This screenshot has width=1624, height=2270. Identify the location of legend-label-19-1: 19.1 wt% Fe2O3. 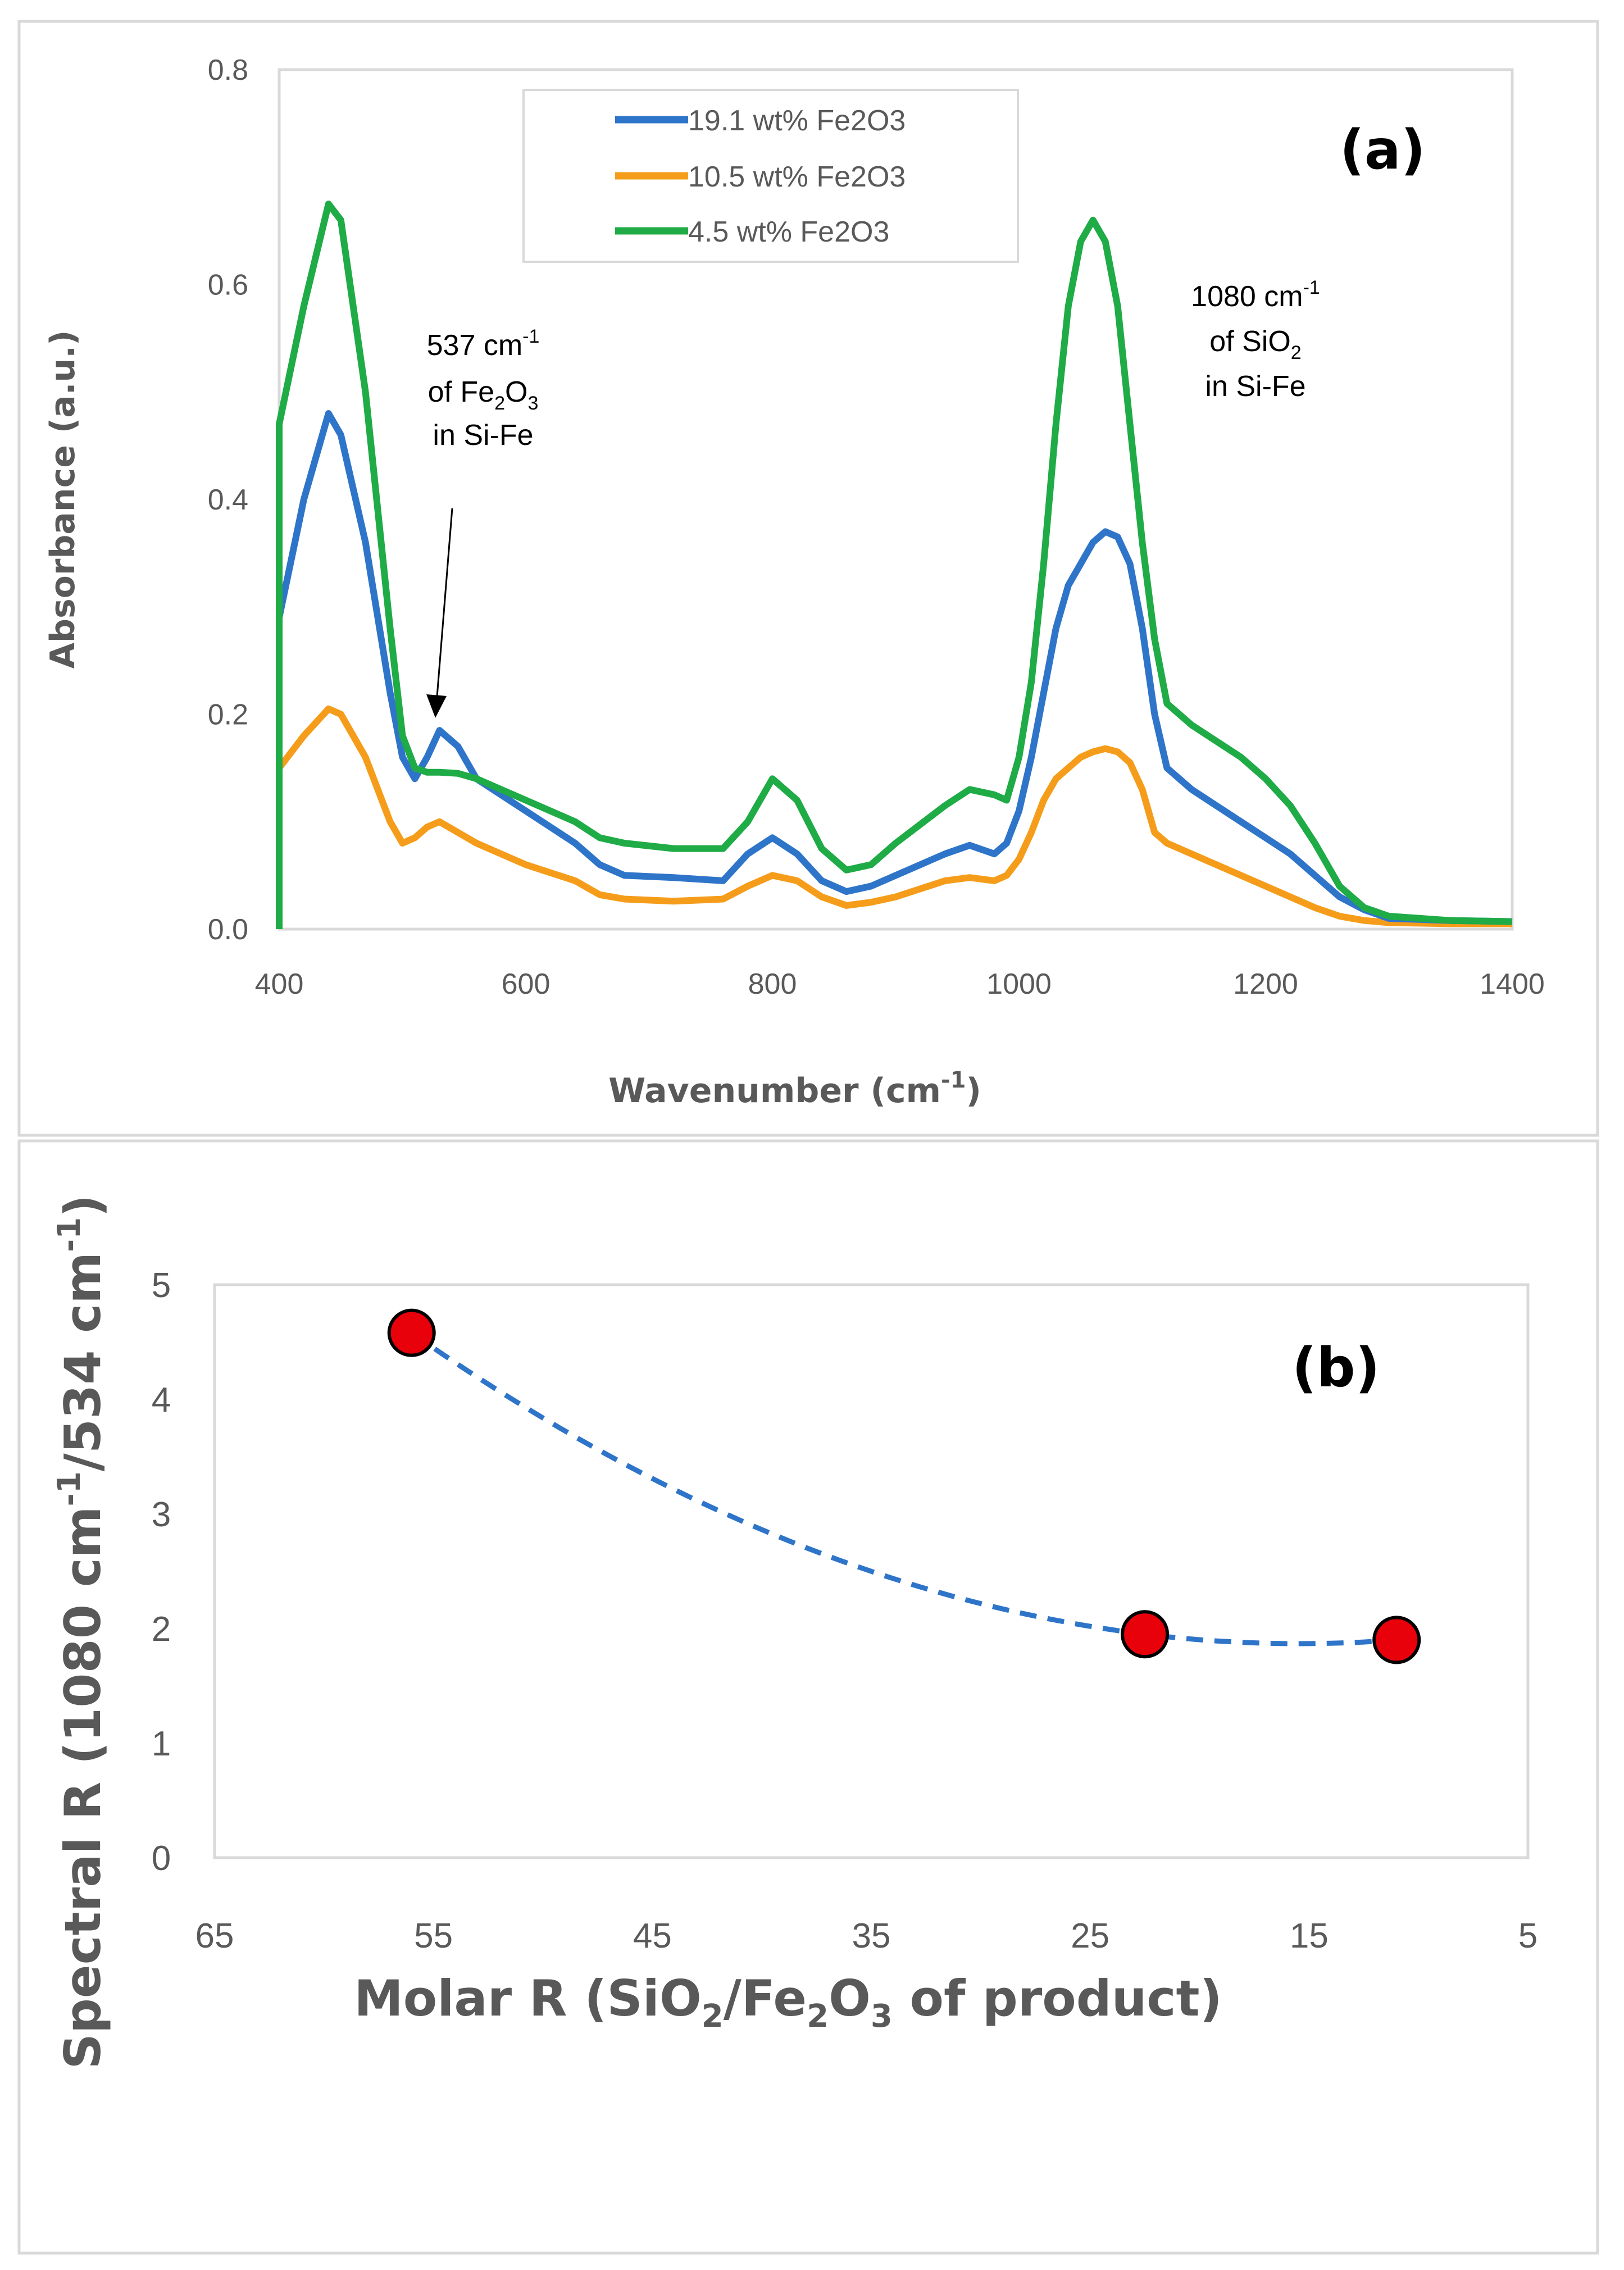
(797, 120).